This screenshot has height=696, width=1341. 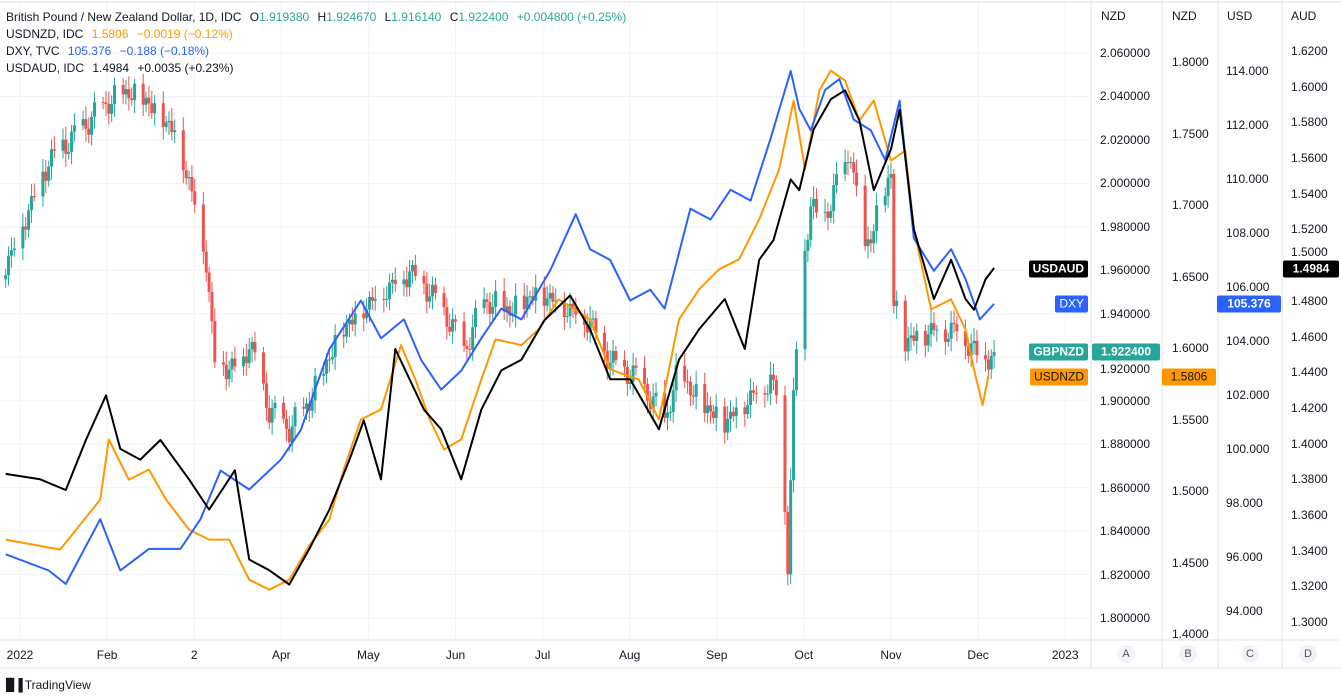 I want to click on axis-d-tick: 1.5800, so click(x=1309, y=122).